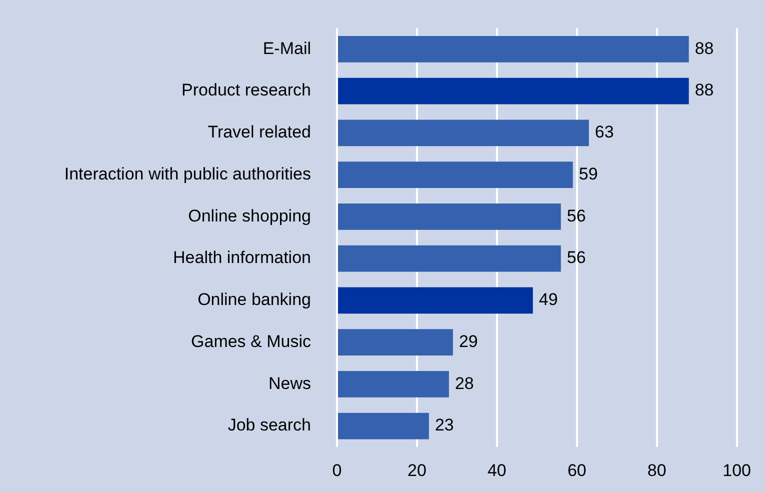  I want to click on y-tick-label: Online shopping, so click(249, 216).